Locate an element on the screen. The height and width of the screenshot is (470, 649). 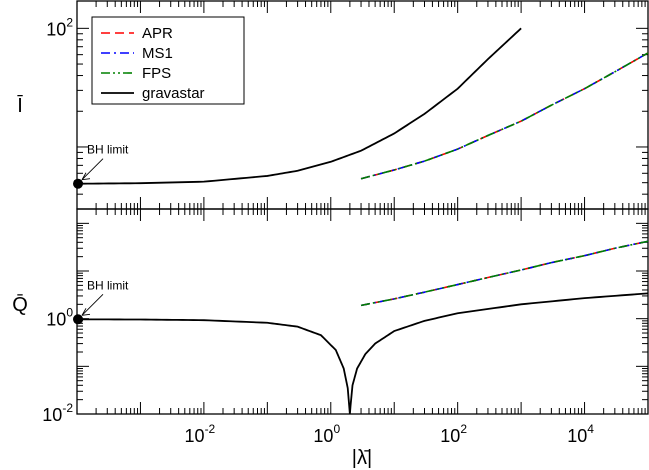
y-tick-label: 10⁰ is located at coordinates (59, 318).